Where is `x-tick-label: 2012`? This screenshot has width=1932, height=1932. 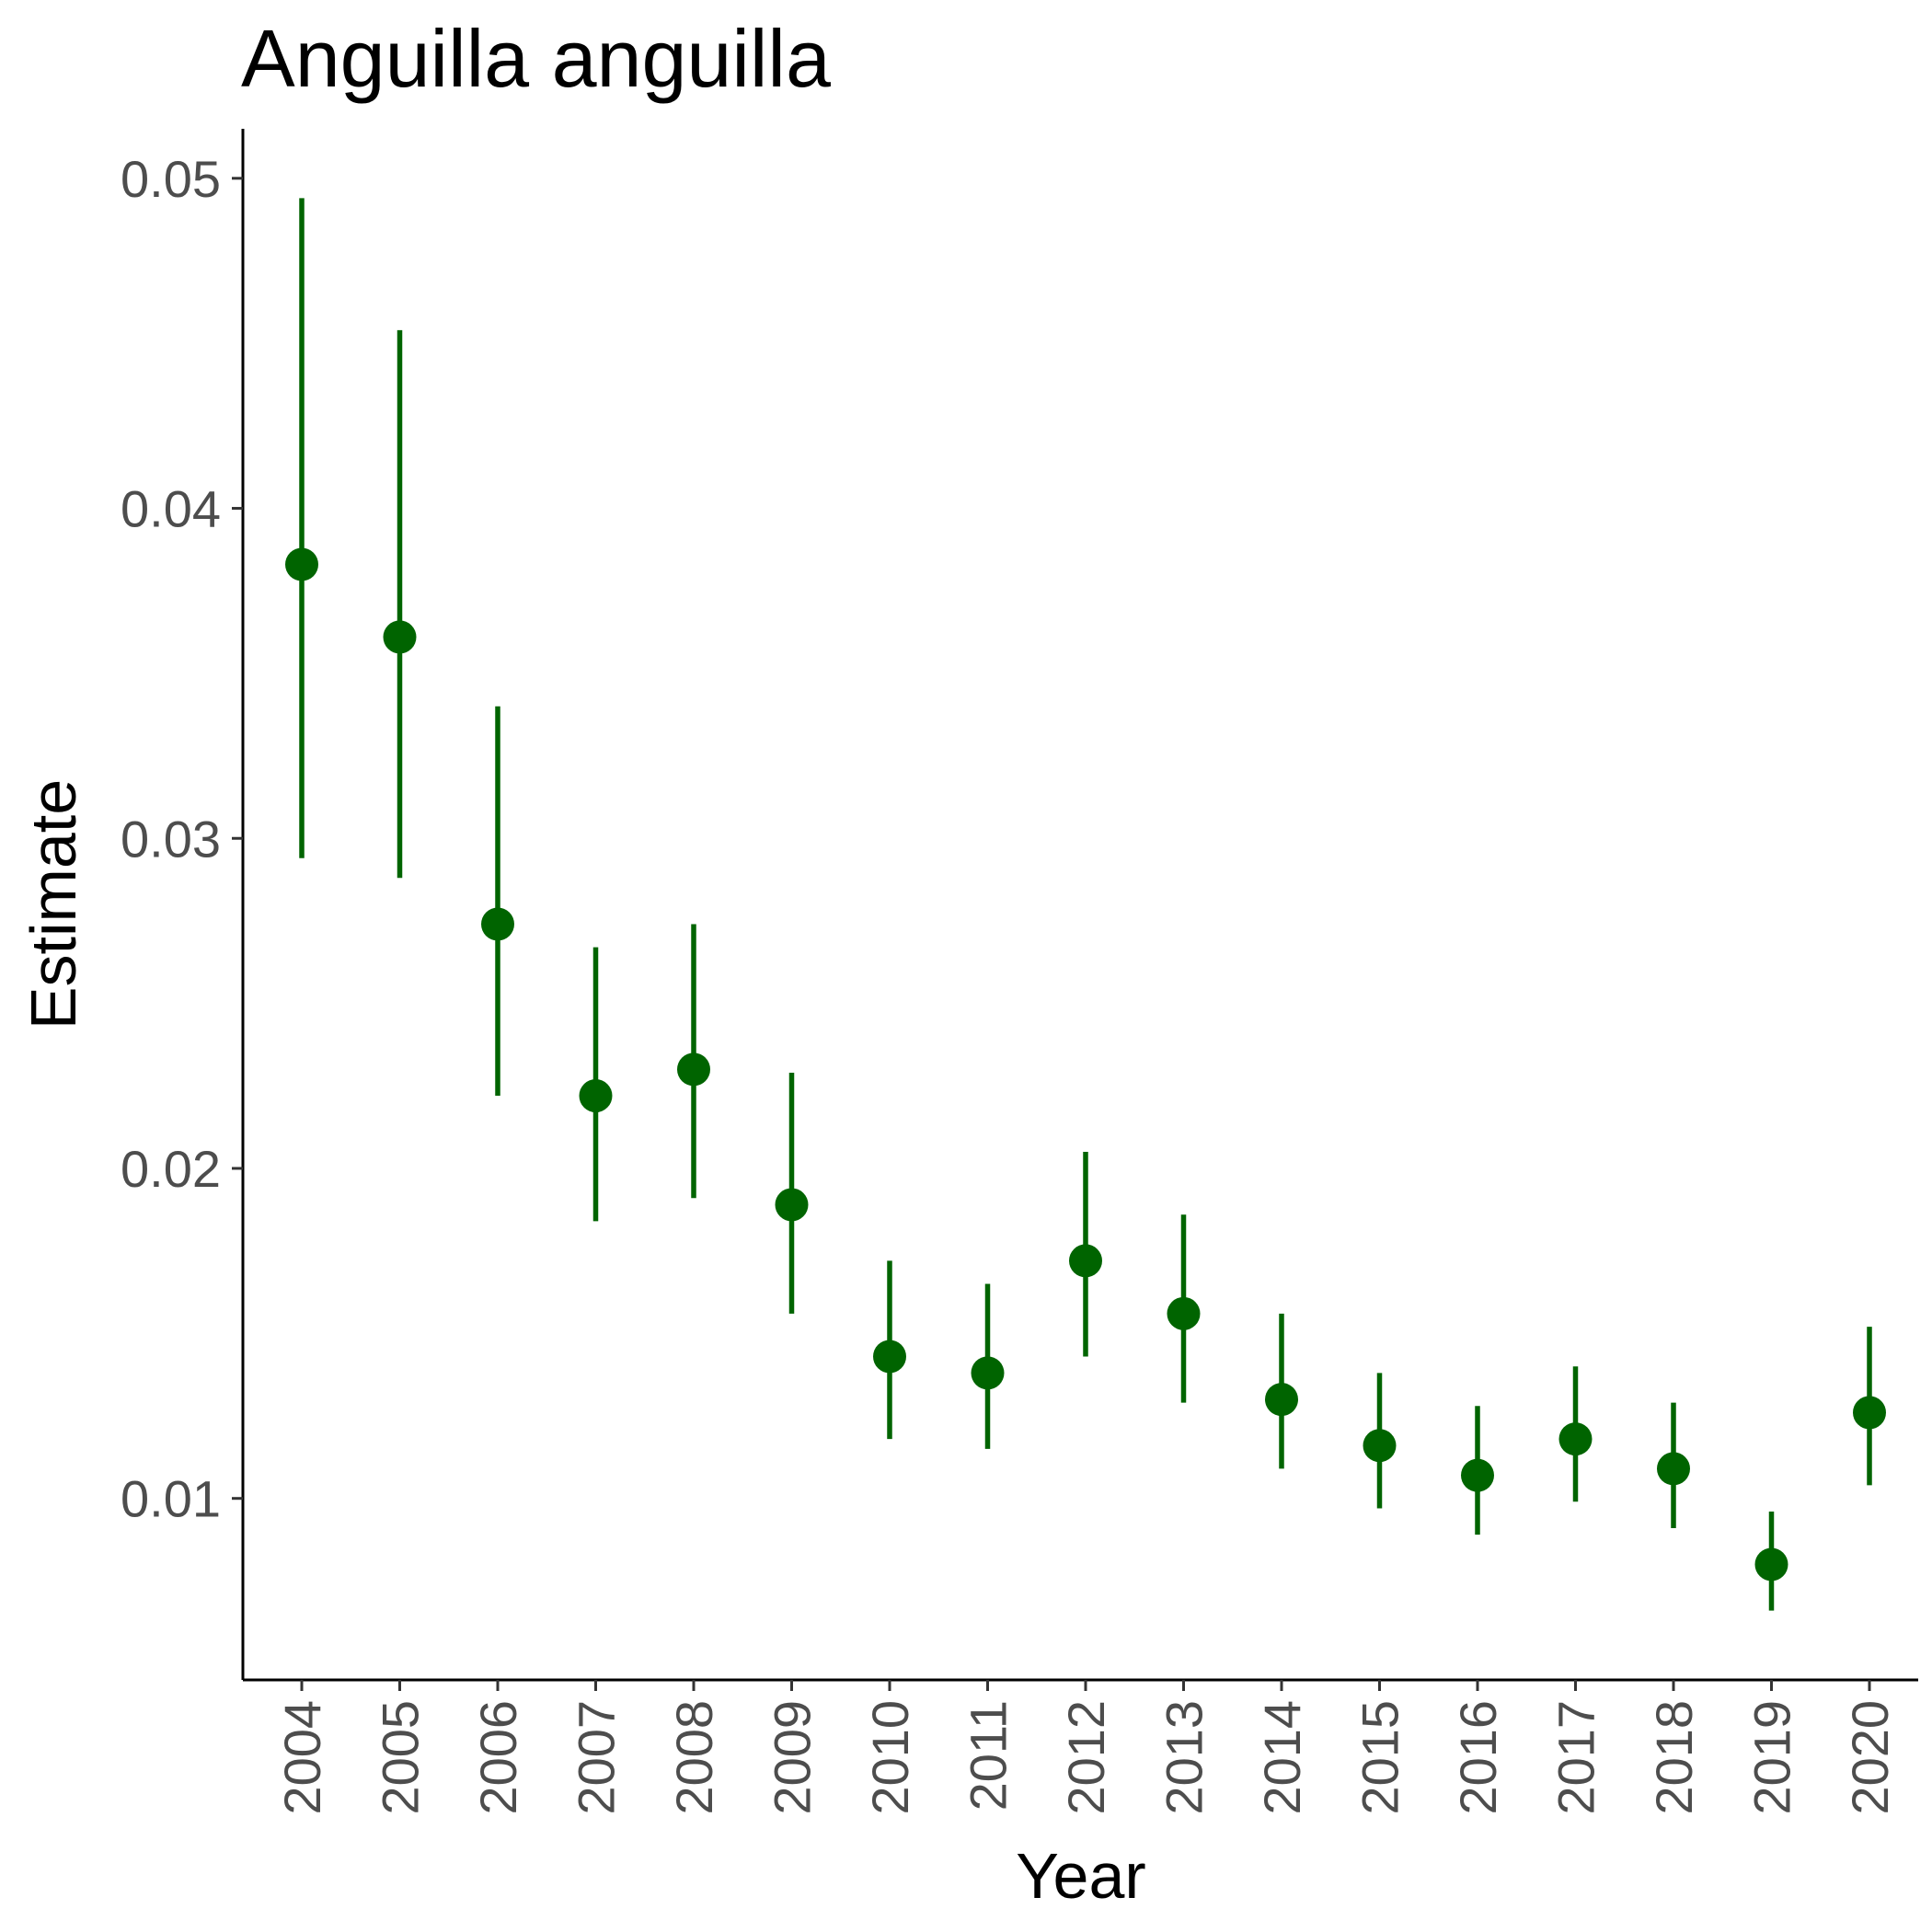 x-tick-label: 2012 is located at coordinates (1086, 1757).